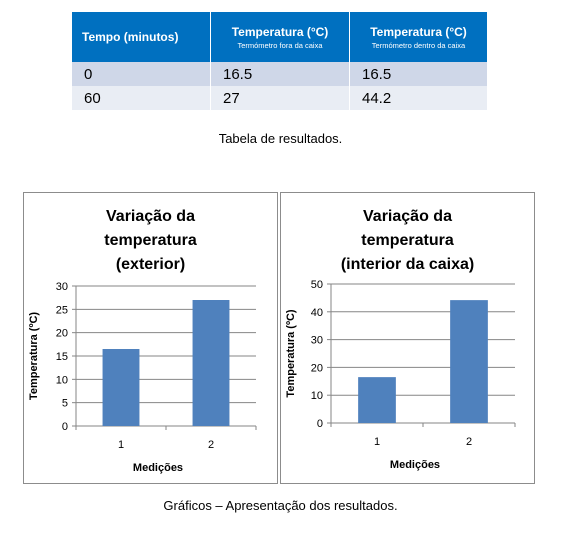 Image resolution: width=561 pixels, height=535 pixels. What do you see at coordinates (141, 74) in the screenshot?
I see `cell-time: 0` at bounding box center [141, 74].